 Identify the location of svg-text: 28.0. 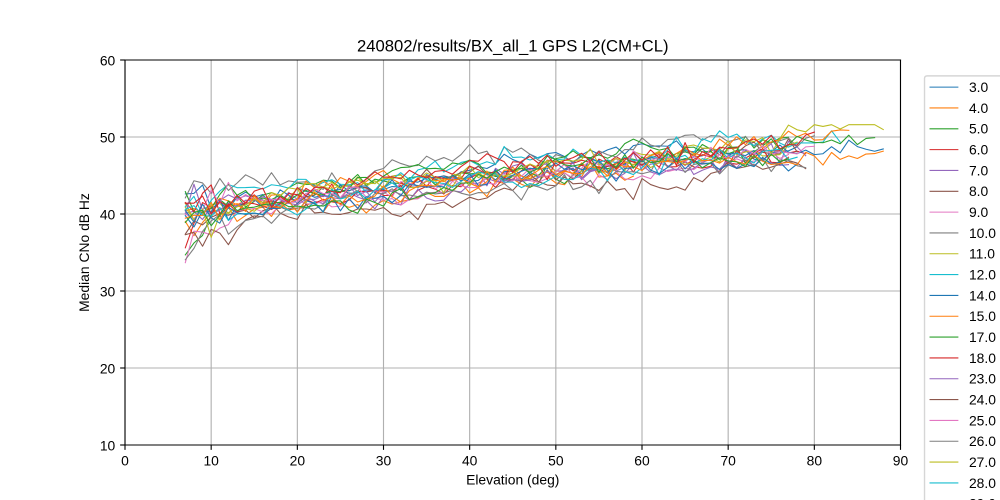
(982, 483).